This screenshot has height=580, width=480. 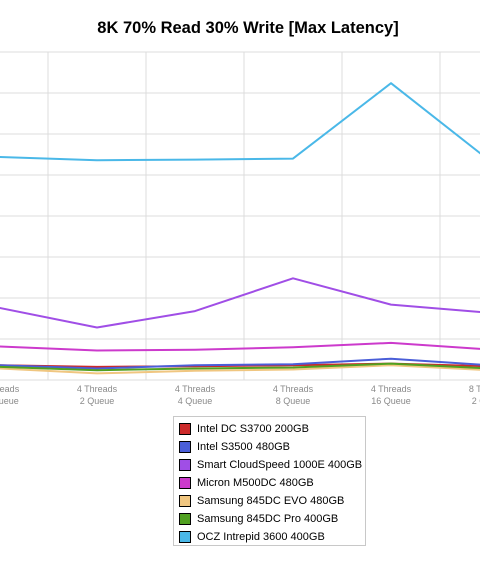 I want to click on legend-item: Samsung 845DC EVO 480GB, so click(x=272, y=501).